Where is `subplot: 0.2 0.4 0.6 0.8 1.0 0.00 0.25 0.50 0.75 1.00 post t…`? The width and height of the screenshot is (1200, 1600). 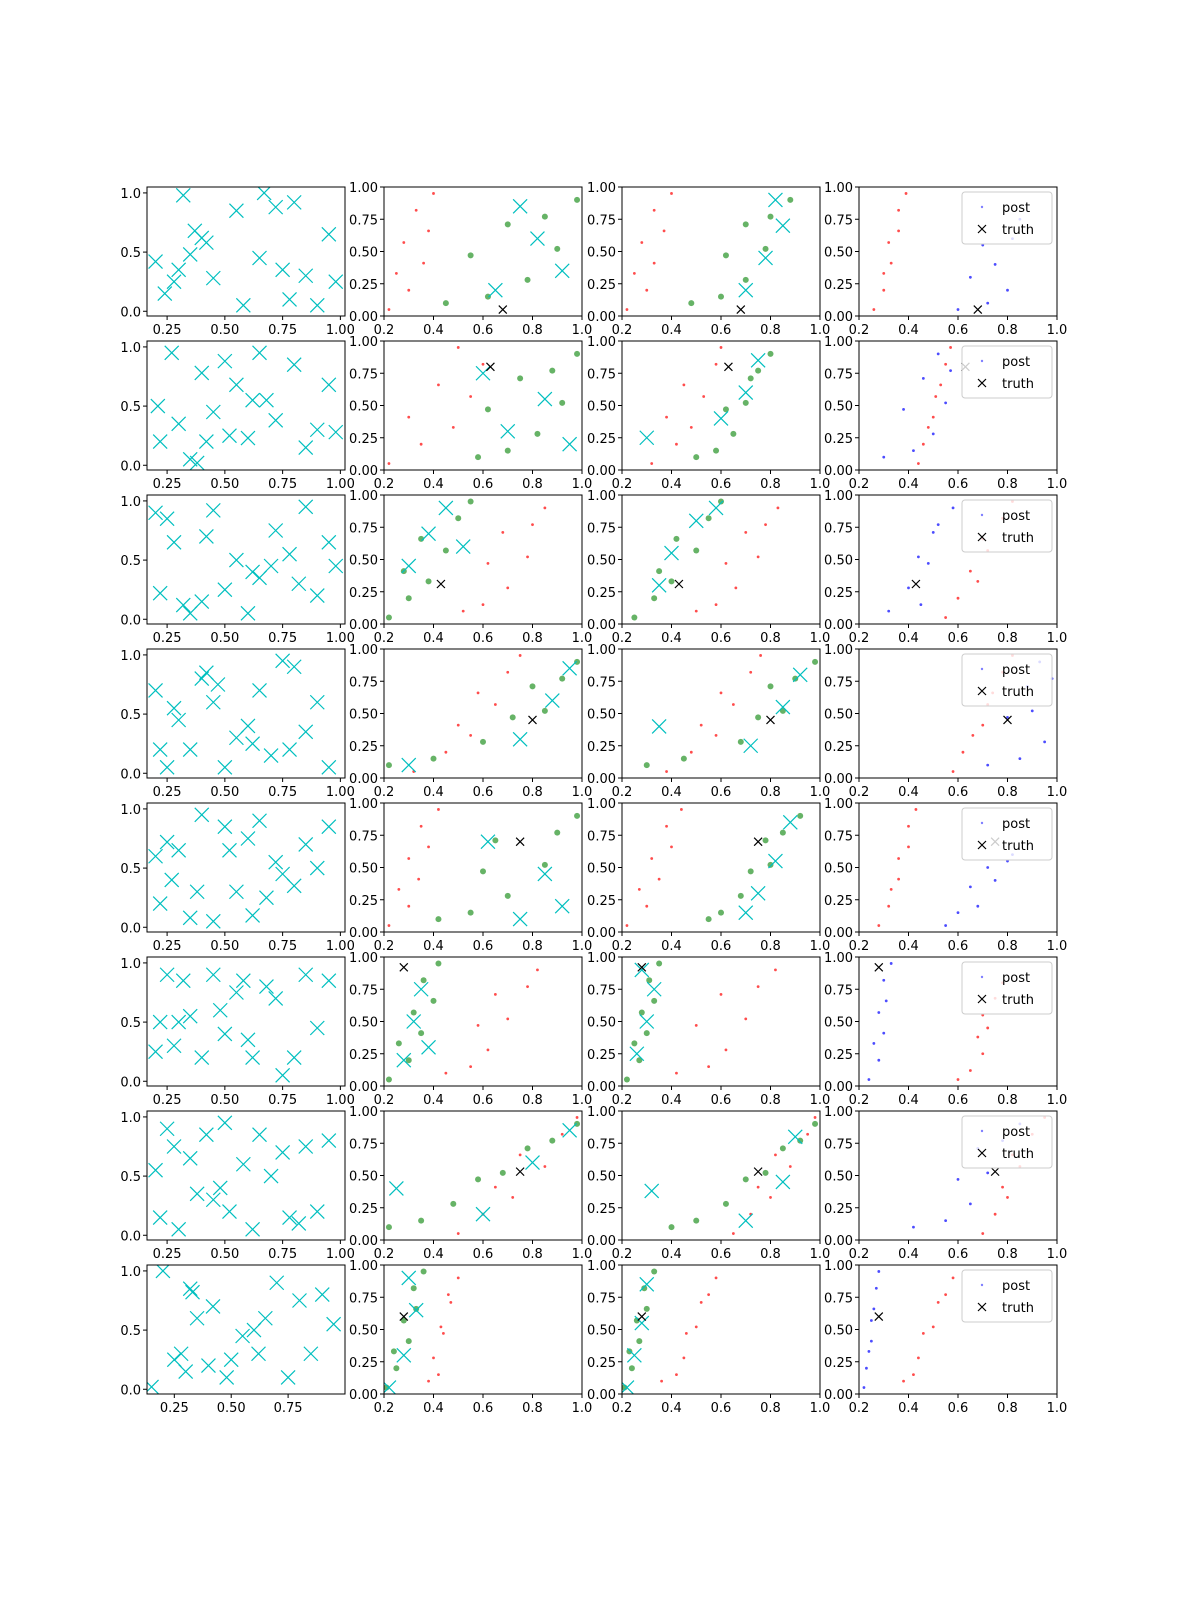
subplot: 0.2 0.4 0.6 0.8 1.0 0.00 0.25 0.50 0.75 1.00 post t… is located at coordinates (945, 721).